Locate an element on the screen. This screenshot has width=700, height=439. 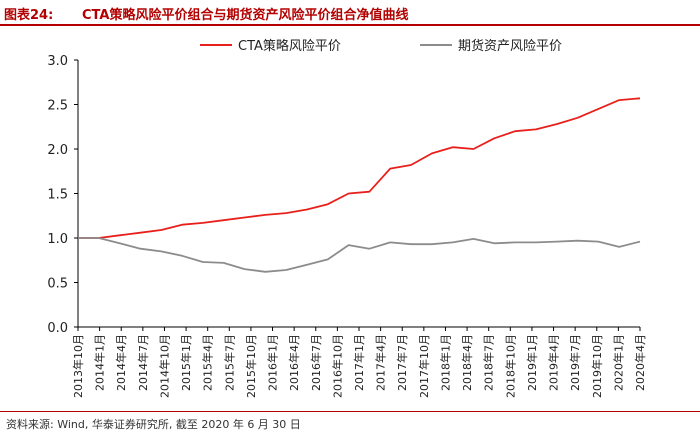
chart-legend: CTA策略风险平价 期货资产风险平价 is located at coordinates (381, 46).